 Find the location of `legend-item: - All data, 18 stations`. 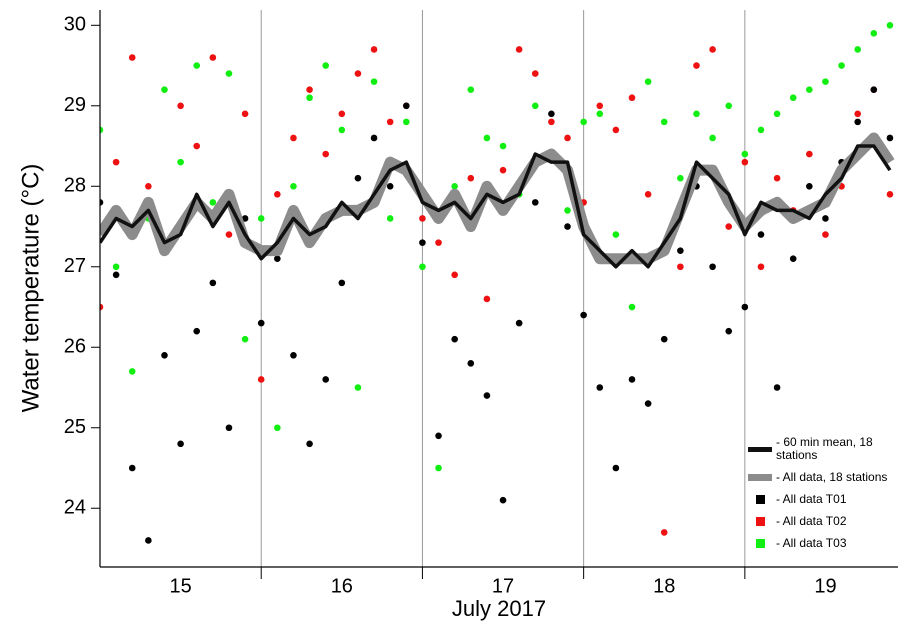

legend-item: - All data, 18 stations is located at coordinates (820, 477).